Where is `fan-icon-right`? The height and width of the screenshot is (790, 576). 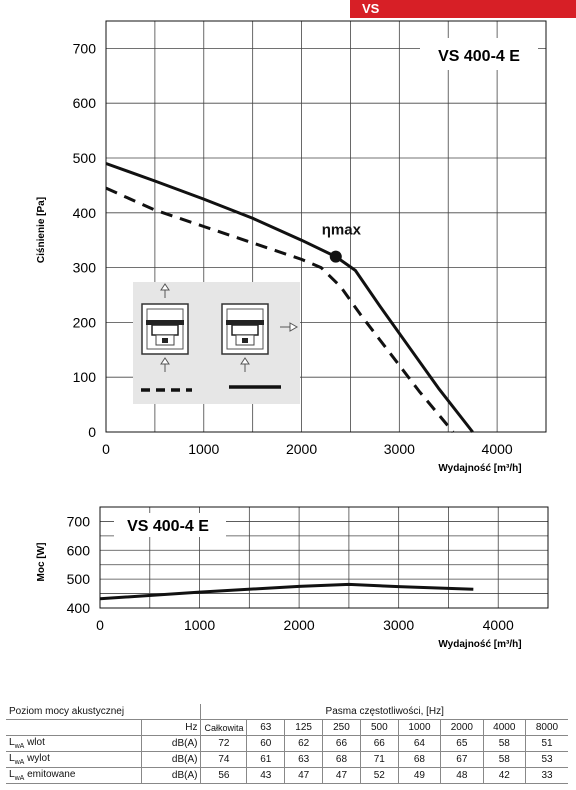
fan-icon-right is located at coordinates (245, 329).